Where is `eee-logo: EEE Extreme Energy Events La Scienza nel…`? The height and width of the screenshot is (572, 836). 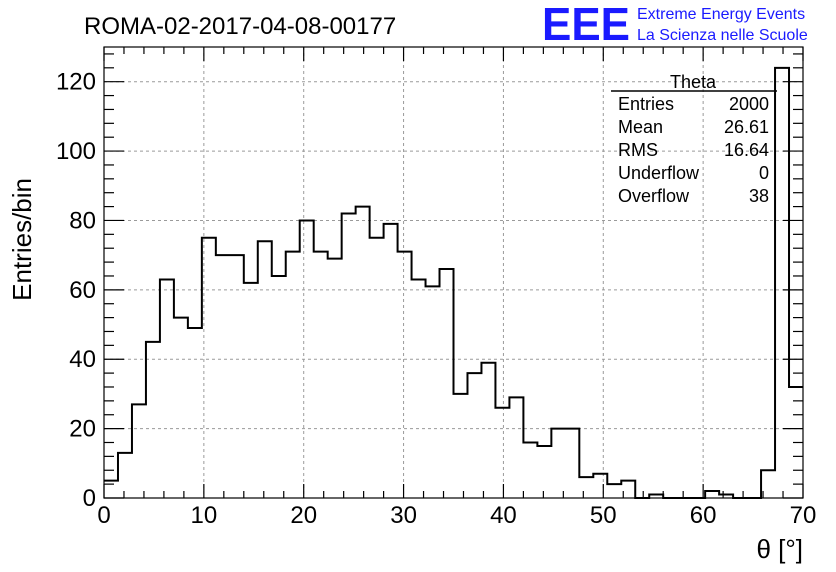 eee-logo: EEE Extreme Energy Events La Scienza nel… is located at coordinates (675, 25).